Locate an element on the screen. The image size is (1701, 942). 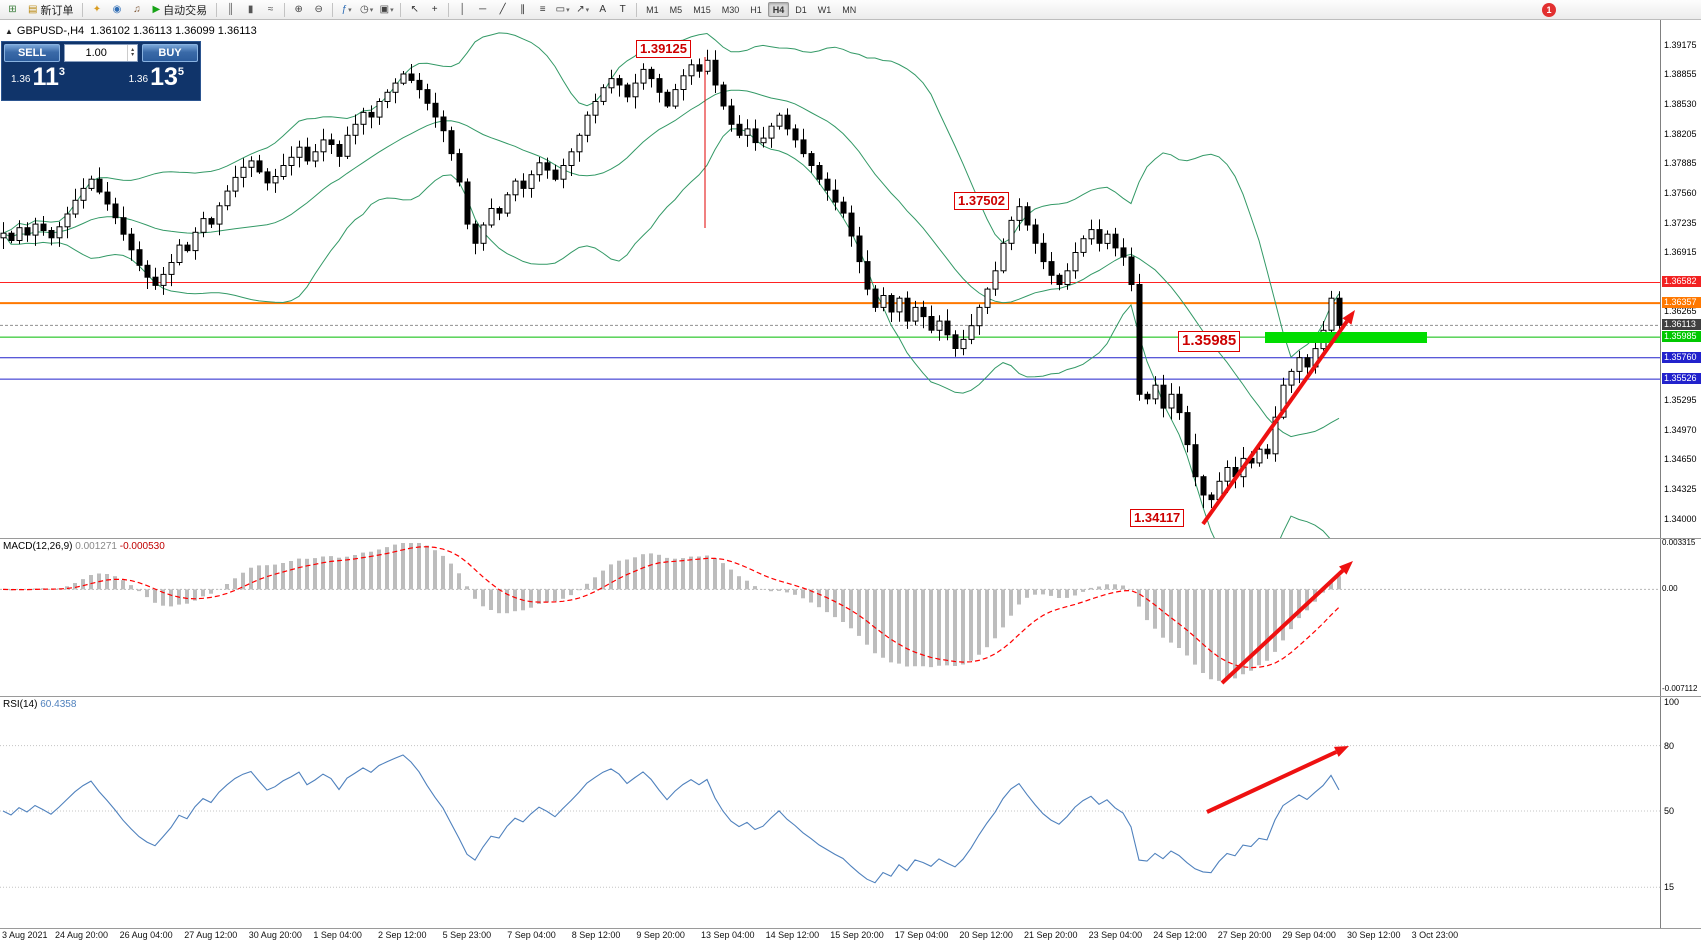
one-click-toggle-icon: ▲ is located at coordinates (9, 31).